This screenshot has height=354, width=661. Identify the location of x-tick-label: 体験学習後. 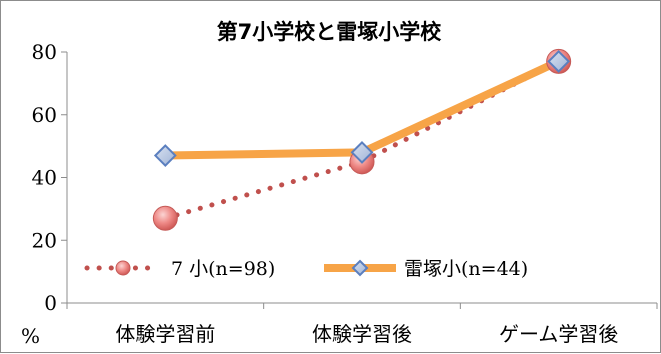
(362, 334).